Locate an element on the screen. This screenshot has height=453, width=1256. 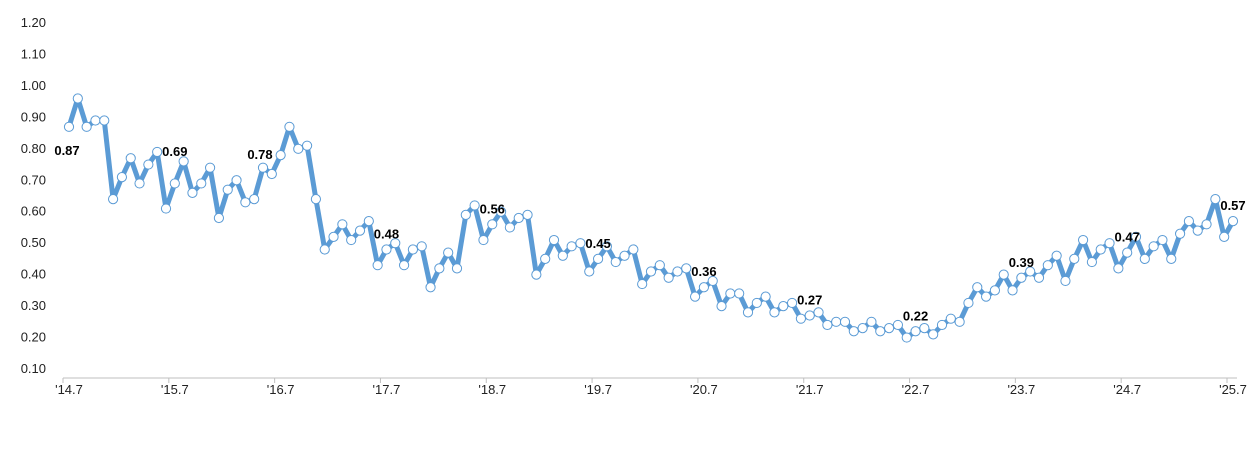
data-label: 0.47 is located at coordinates (1127, 237).